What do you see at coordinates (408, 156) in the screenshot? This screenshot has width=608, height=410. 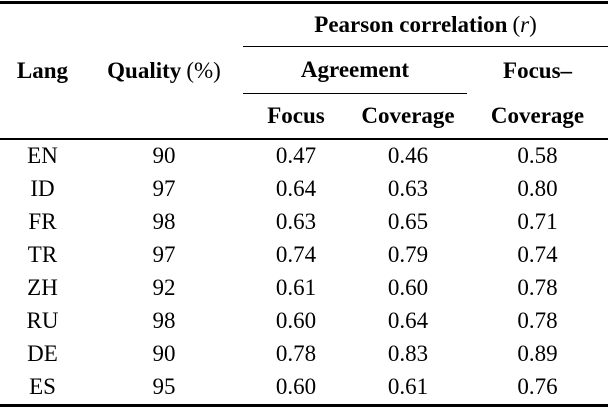 I see `cell-agreement-coverage: 0.46` at bounding box center [408, 156].